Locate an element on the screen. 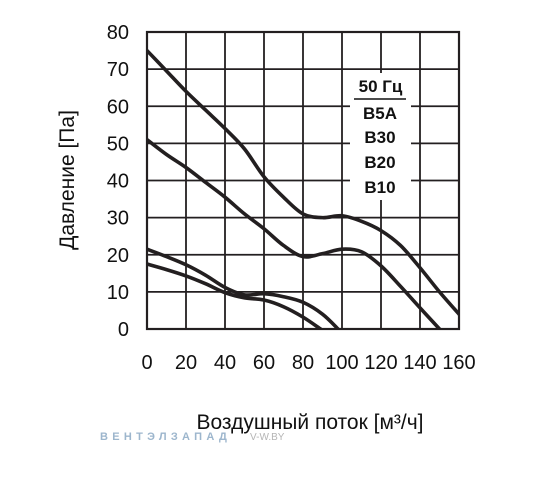 Image resolution: width=546 pixels, height=501 pixels. curve-b20 is located at coordinates (243, 288).